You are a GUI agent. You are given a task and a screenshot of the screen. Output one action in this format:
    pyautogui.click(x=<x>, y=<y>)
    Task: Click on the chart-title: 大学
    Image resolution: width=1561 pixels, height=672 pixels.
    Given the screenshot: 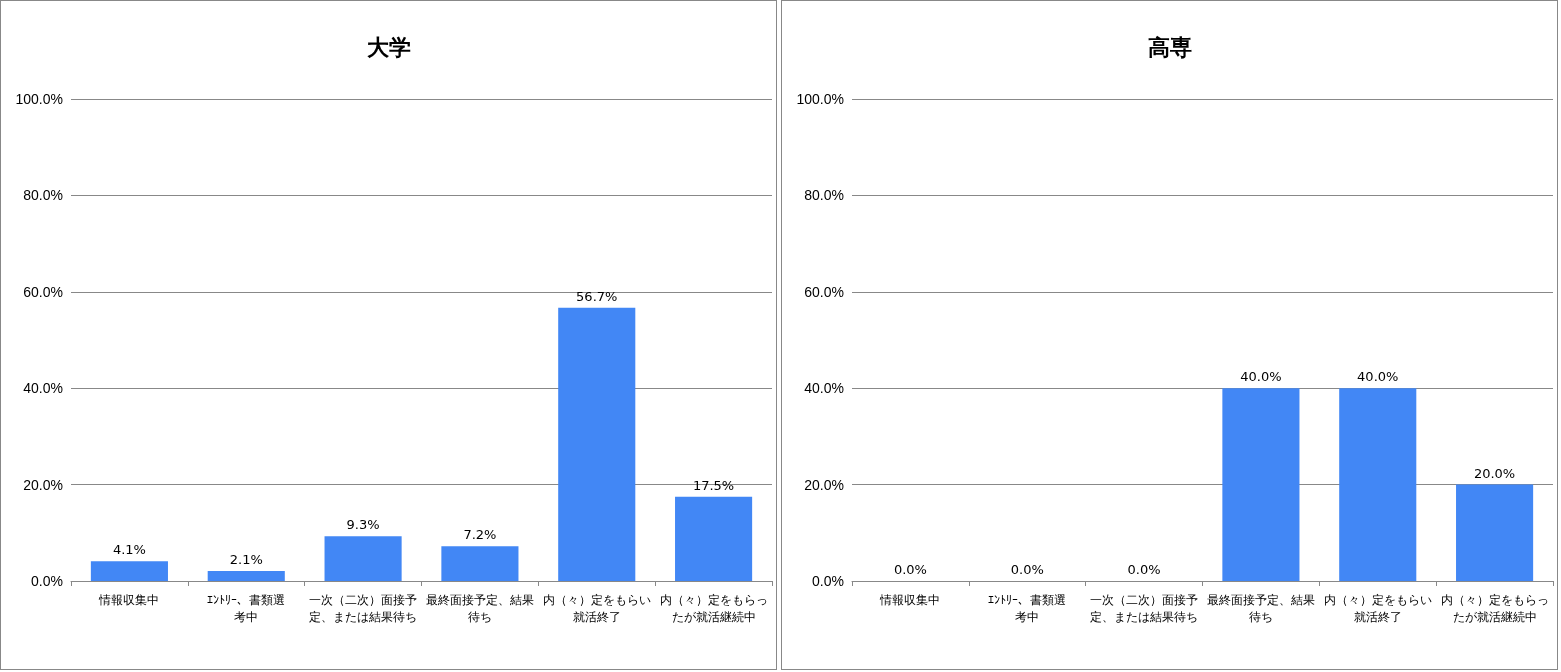 What is the action you would take?
    pyautogui.click(x=388, y=47)
    